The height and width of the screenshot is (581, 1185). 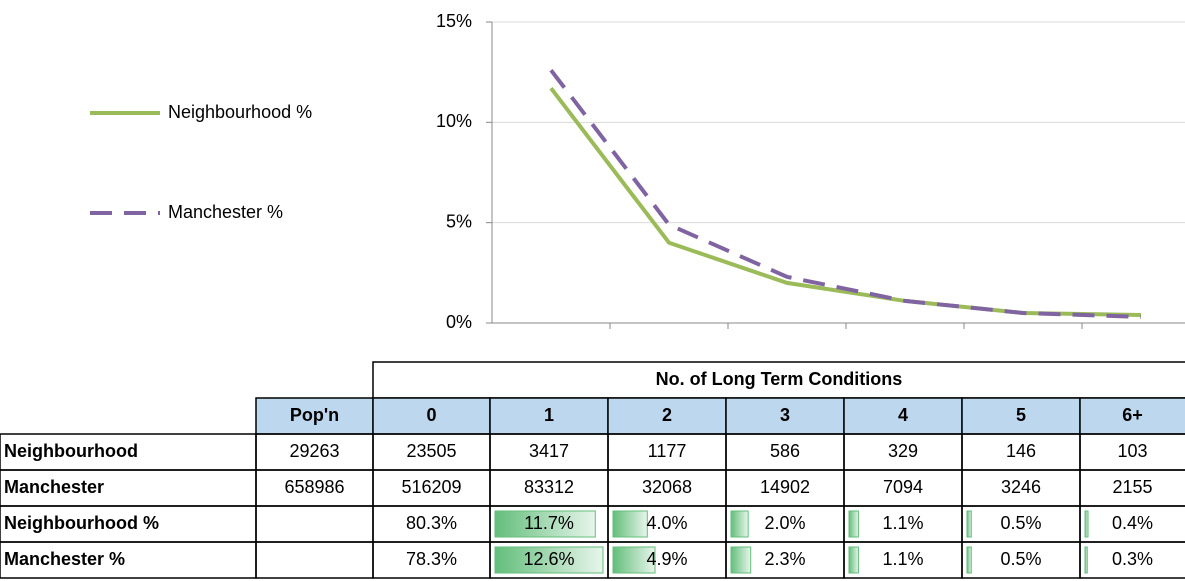 I want to click on row-label: Manchester, so click(x=54, y=487).